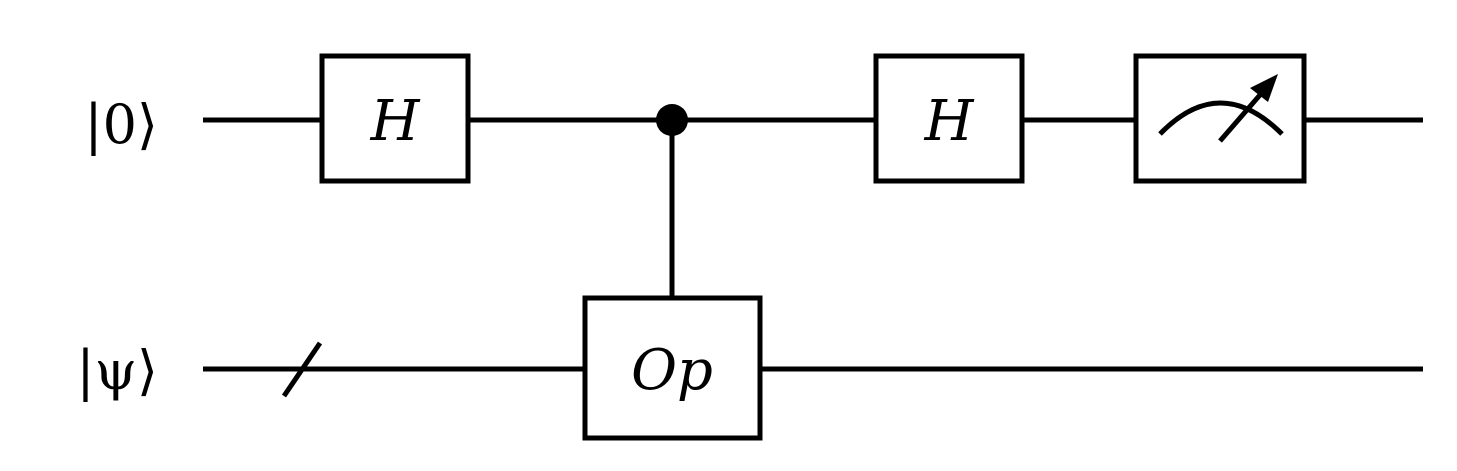 Image resolution: width=1457 pixels, height=471 pixels. What do you see at coordinates (395, 121) in the screenshot?
I see `gate-h-1-label: H` at bounding box center [395, 121].